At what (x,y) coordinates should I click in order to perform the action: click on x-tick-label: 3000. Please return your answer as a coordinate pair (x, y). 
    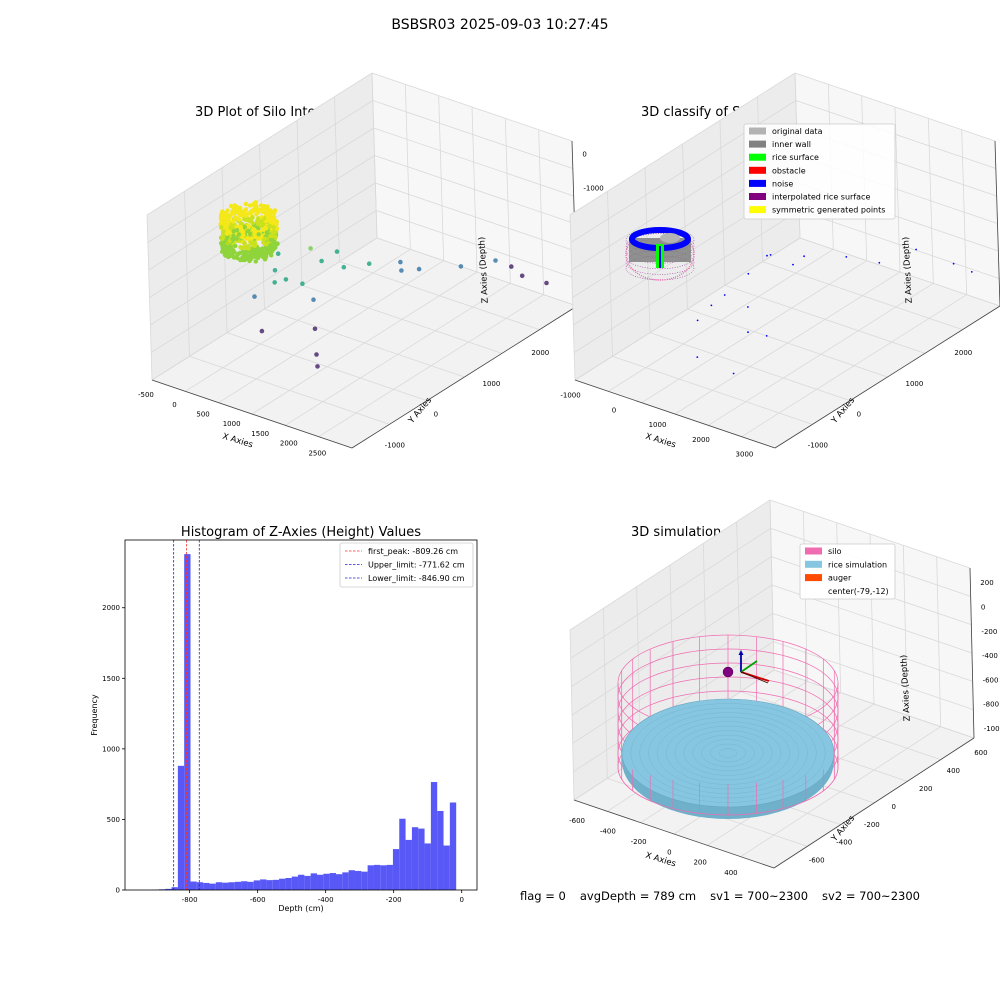
    Looking at the image, I should click on (745, 455).